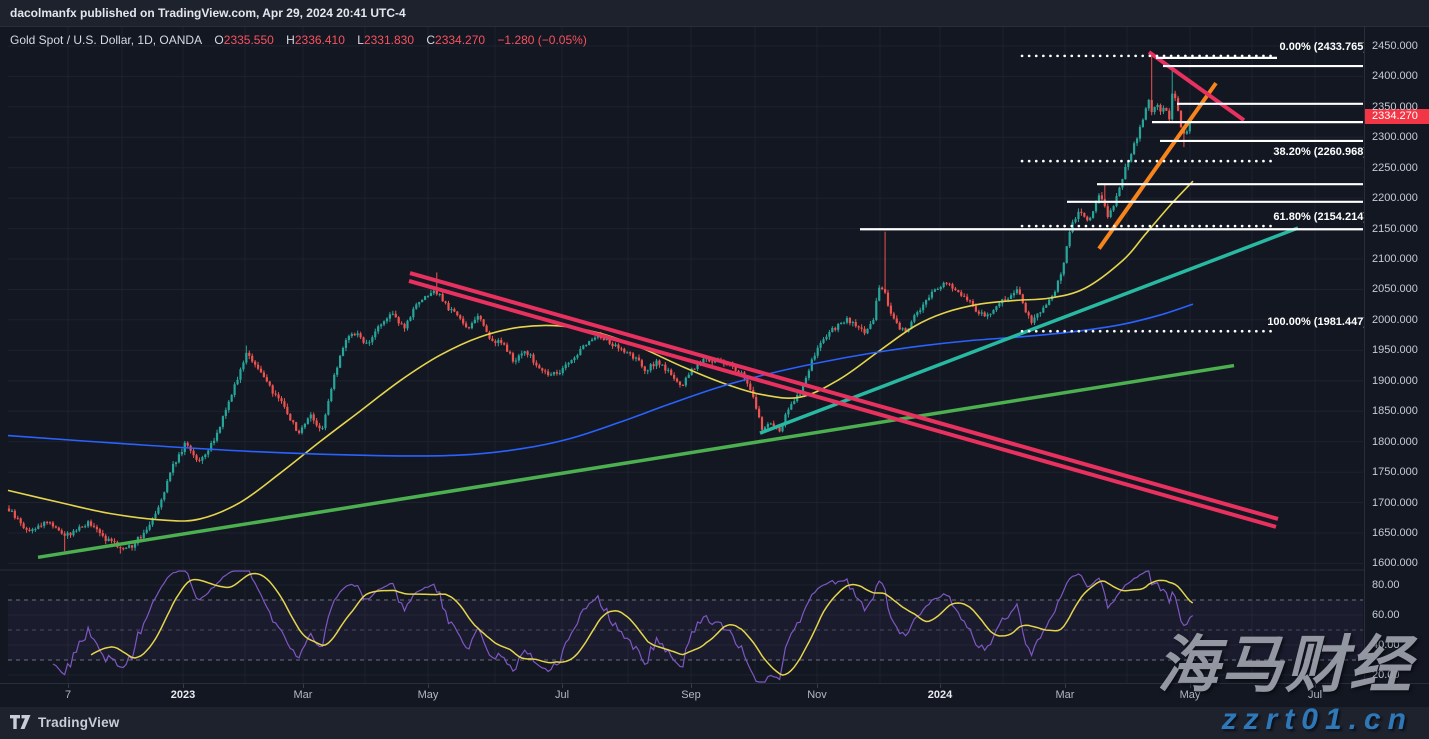 The width and height of the screenshot is (1429, 739). Describe the element at coordinates (1320, 217) in the screenshot. I see `fib-label-61: 61.80% (2154.214)` at that location.